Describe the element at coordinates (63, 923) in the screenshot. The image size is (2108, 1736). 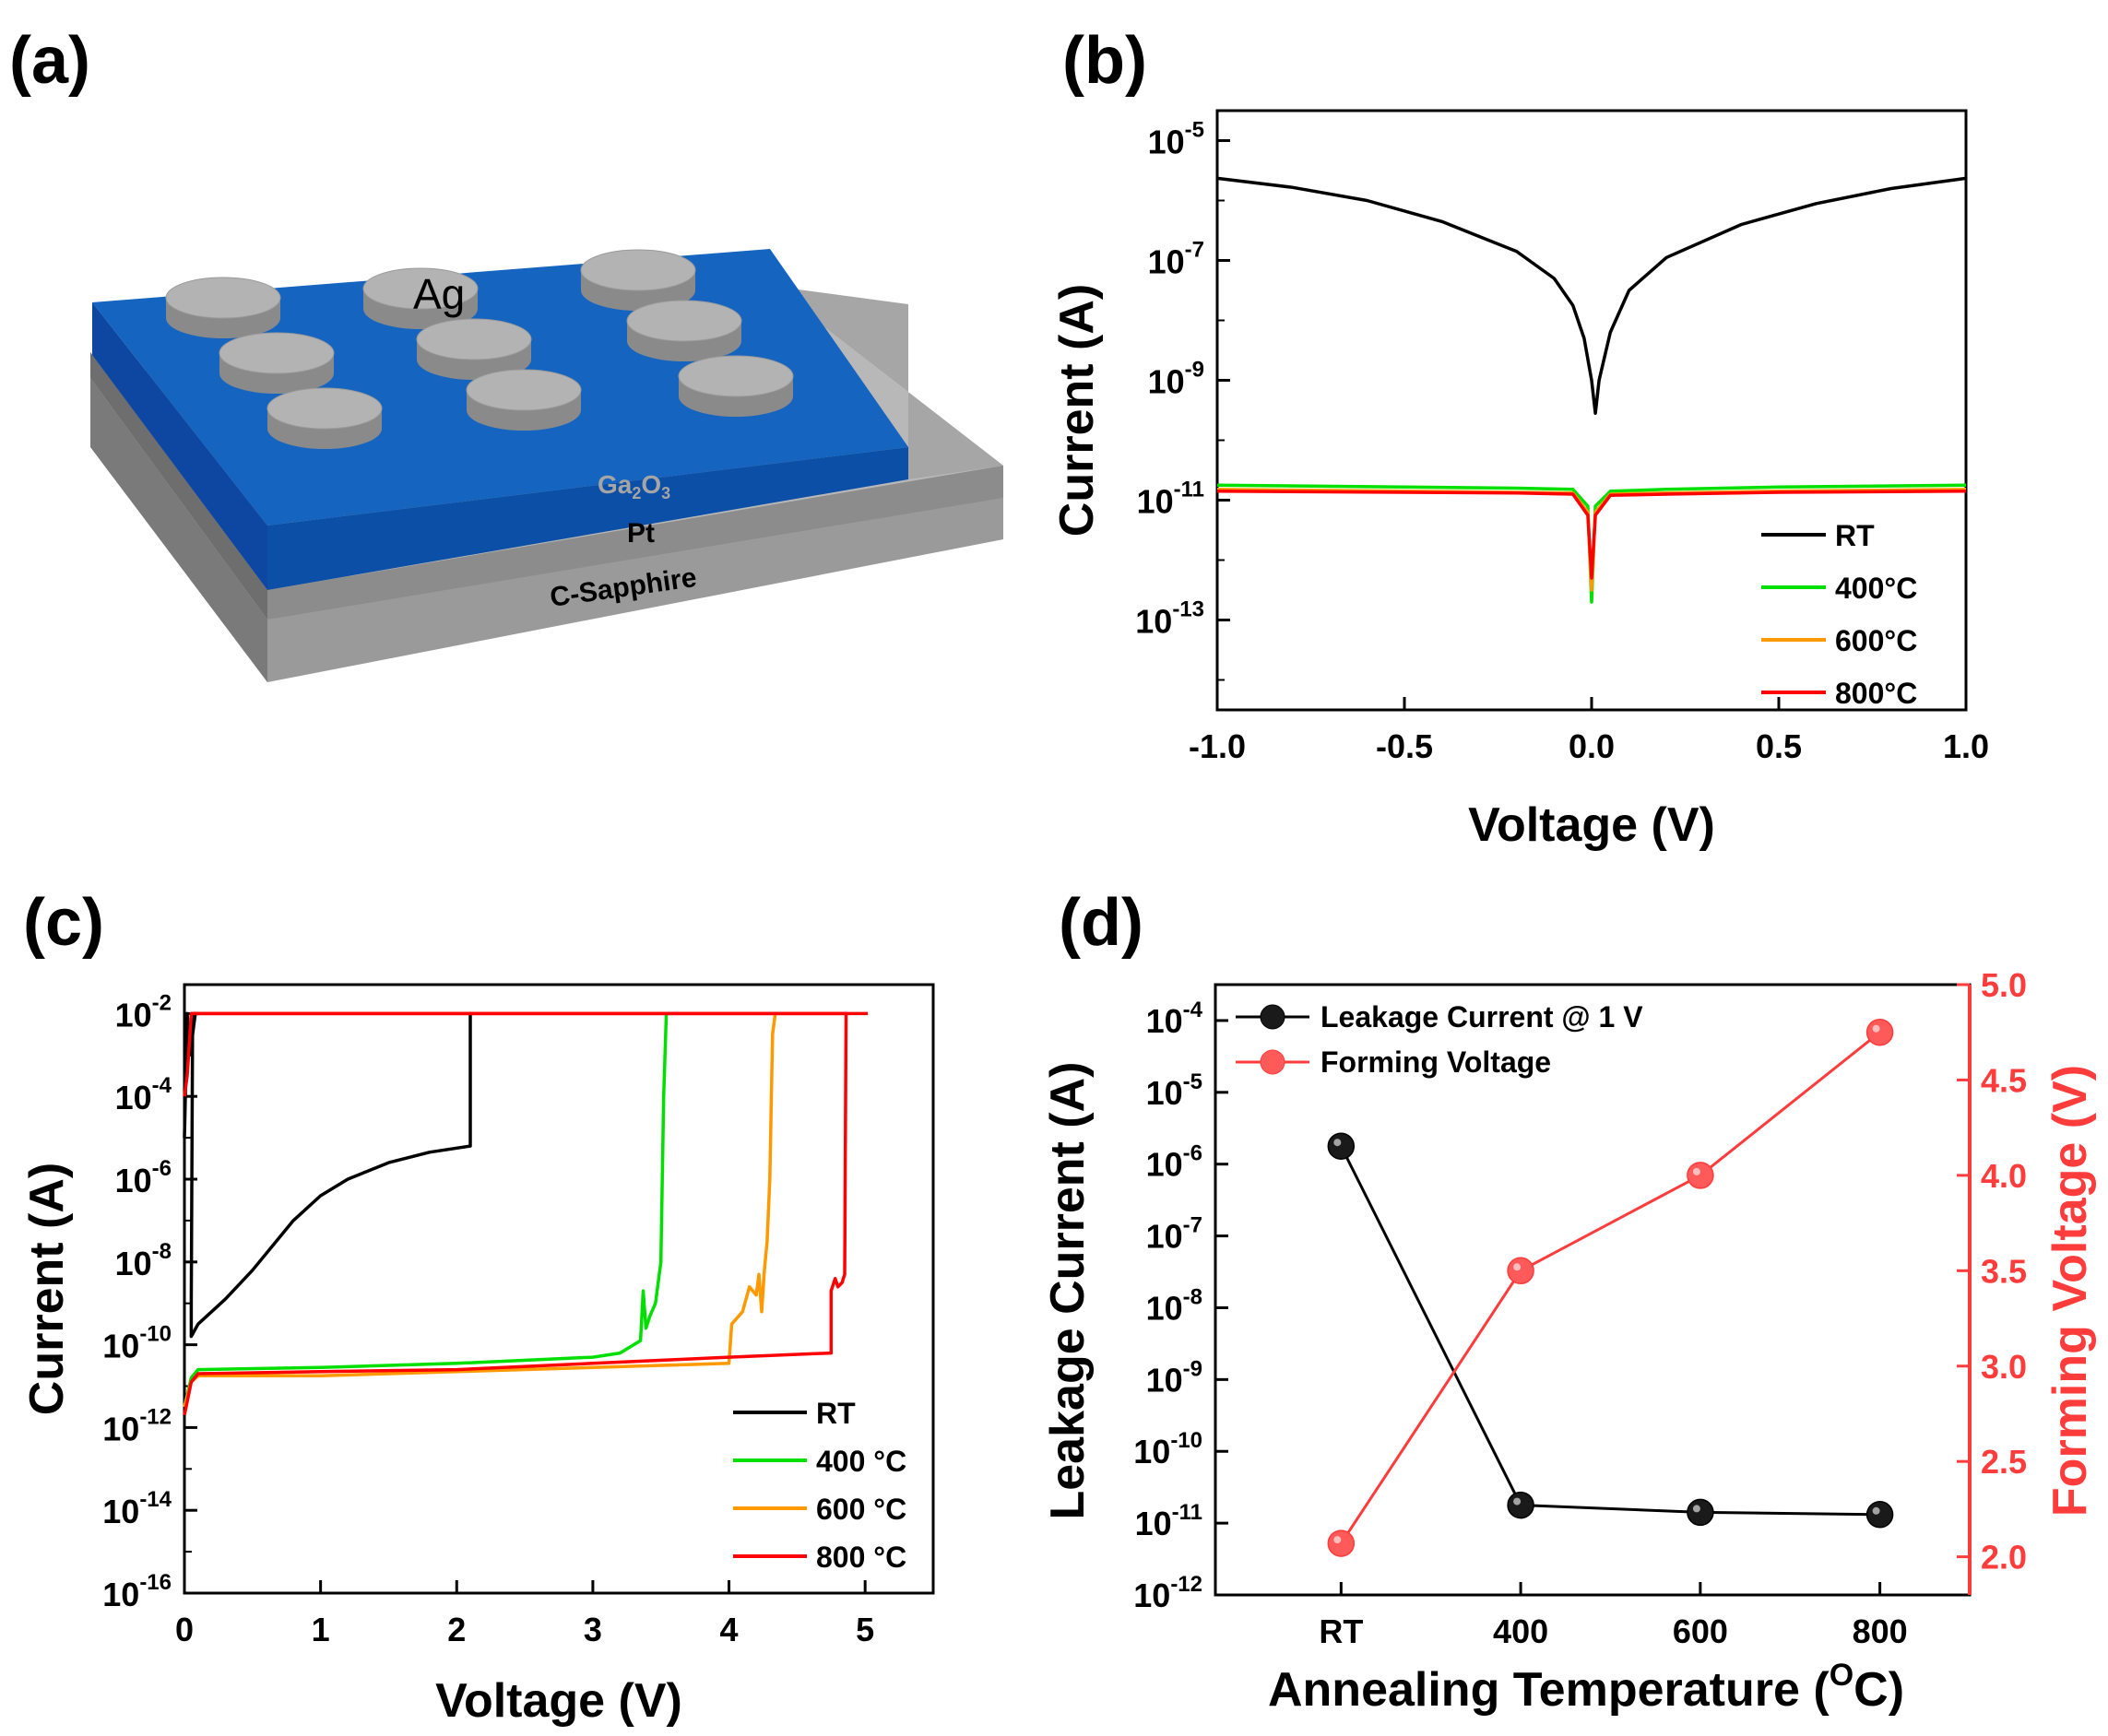
I see `panel-label-c: (c)` at that location.